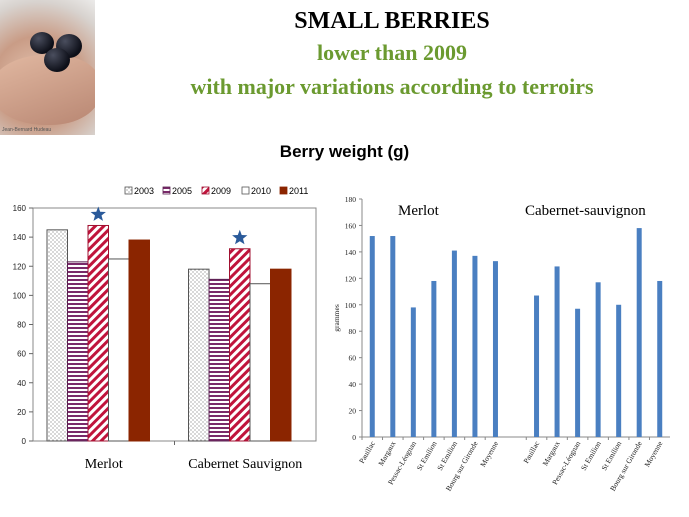 This screenshot has width=689, height=517. What do you see at coordinates (182, 191) in the screenshot?
I see `legend-label: 2005` at bounding box center [182, 191].